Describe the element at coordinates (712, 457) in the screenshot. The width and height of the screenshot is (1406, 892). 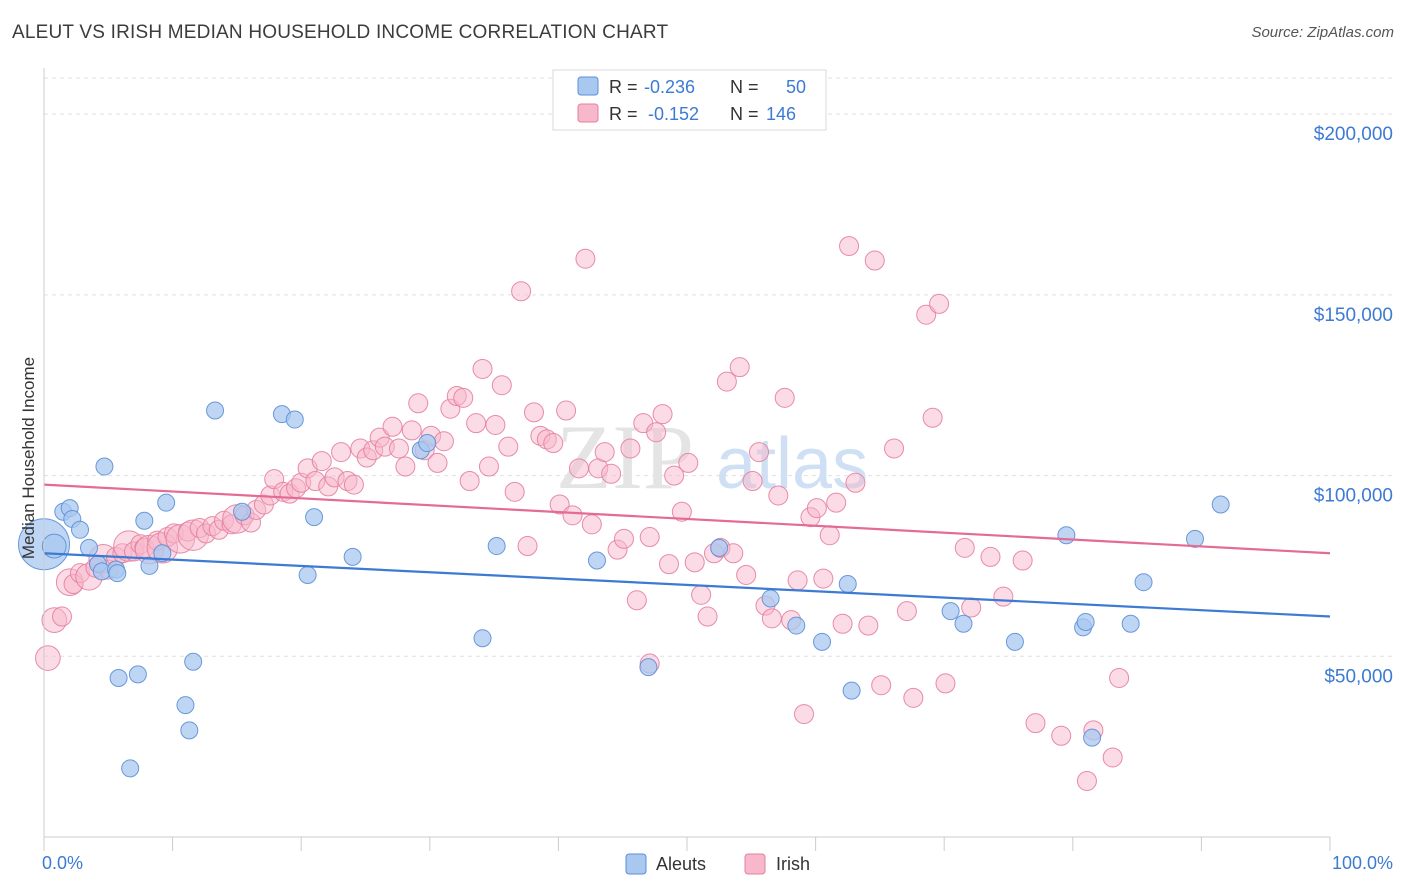
I see `watermark: ZIP atlas` at that location.